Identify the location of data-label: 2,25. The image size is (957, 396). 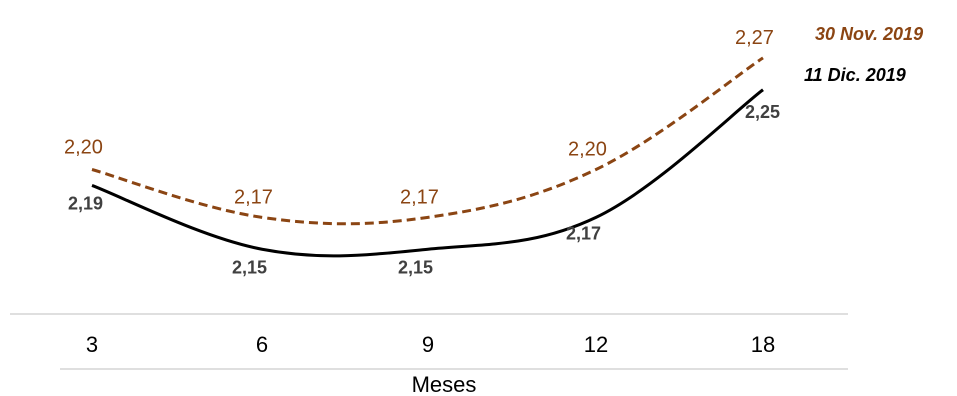
(762, 112).